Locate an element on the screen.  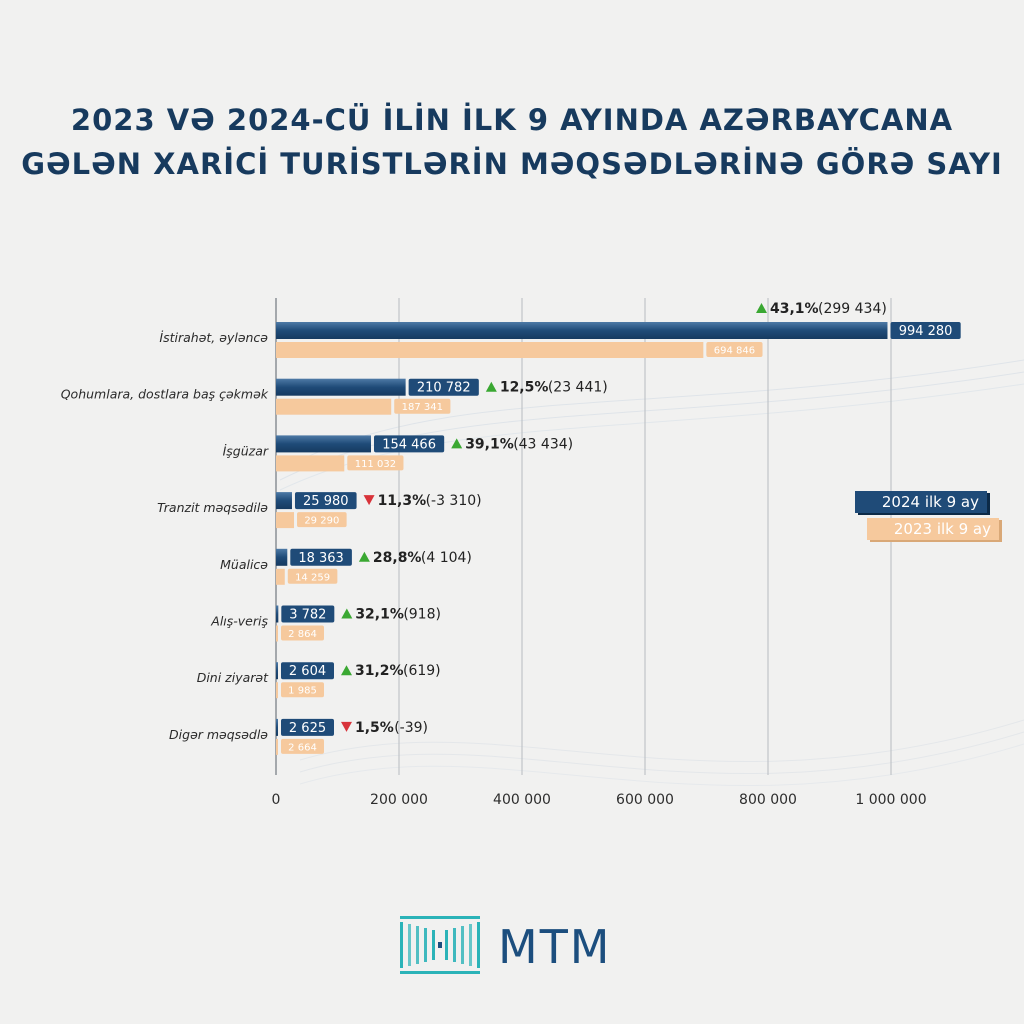
x-tick-label: 800 000 is located at coordinates (768, 800).